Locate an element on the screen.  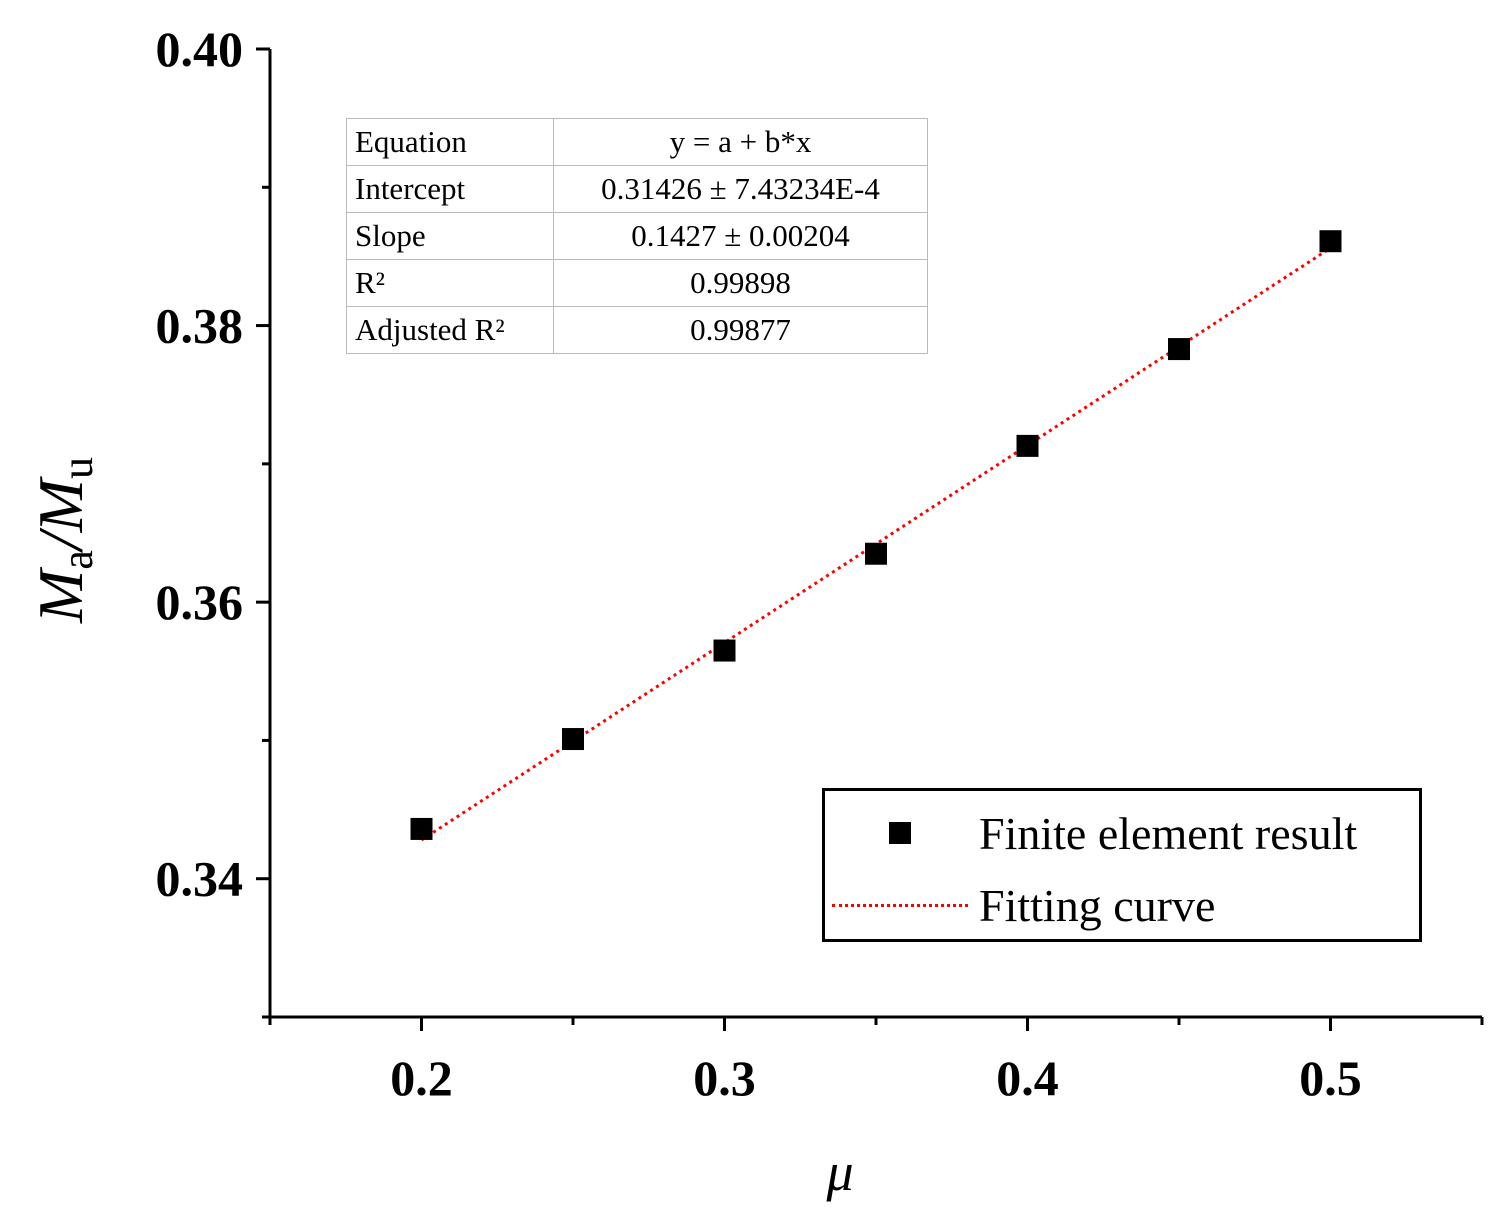
y-axis-title-sub-2: u is located at coordinates (77, 468).